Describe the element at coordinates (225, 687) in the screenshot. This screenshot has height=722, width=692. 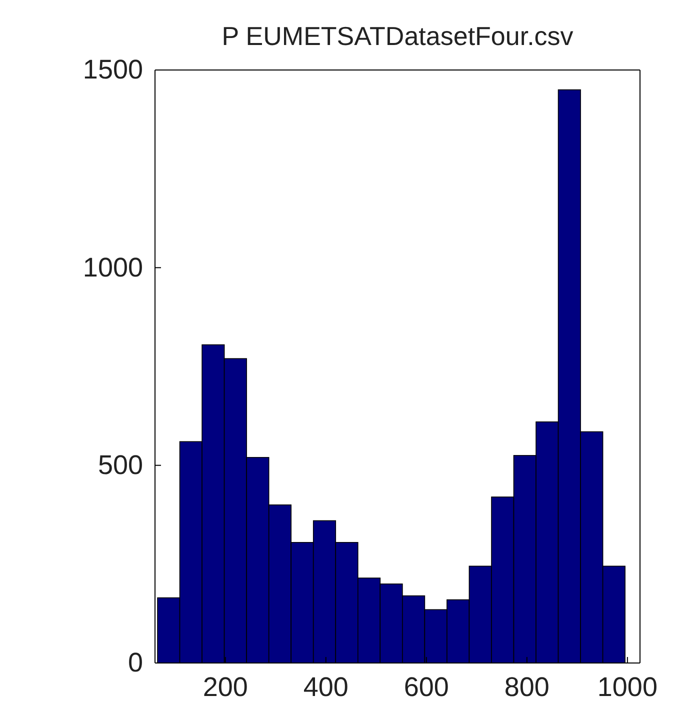
I see `x-tick-label: 200` at that location.